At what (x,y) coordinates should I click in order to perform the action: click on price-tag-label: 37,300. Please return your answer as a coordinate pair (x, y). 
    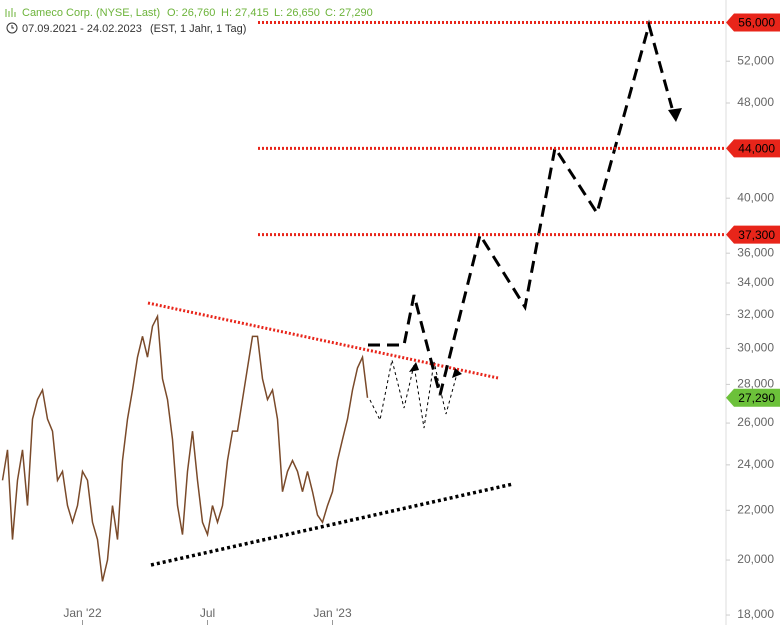
    Looking at the image, I should click on (756, 235).